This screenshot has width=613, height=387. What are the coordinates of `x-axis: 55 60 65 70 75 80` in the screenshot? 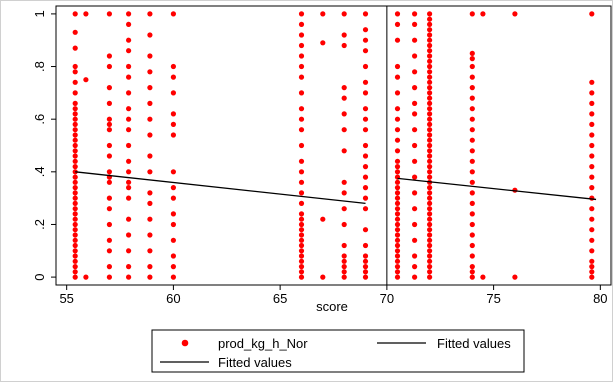 It's located at (333, 295).